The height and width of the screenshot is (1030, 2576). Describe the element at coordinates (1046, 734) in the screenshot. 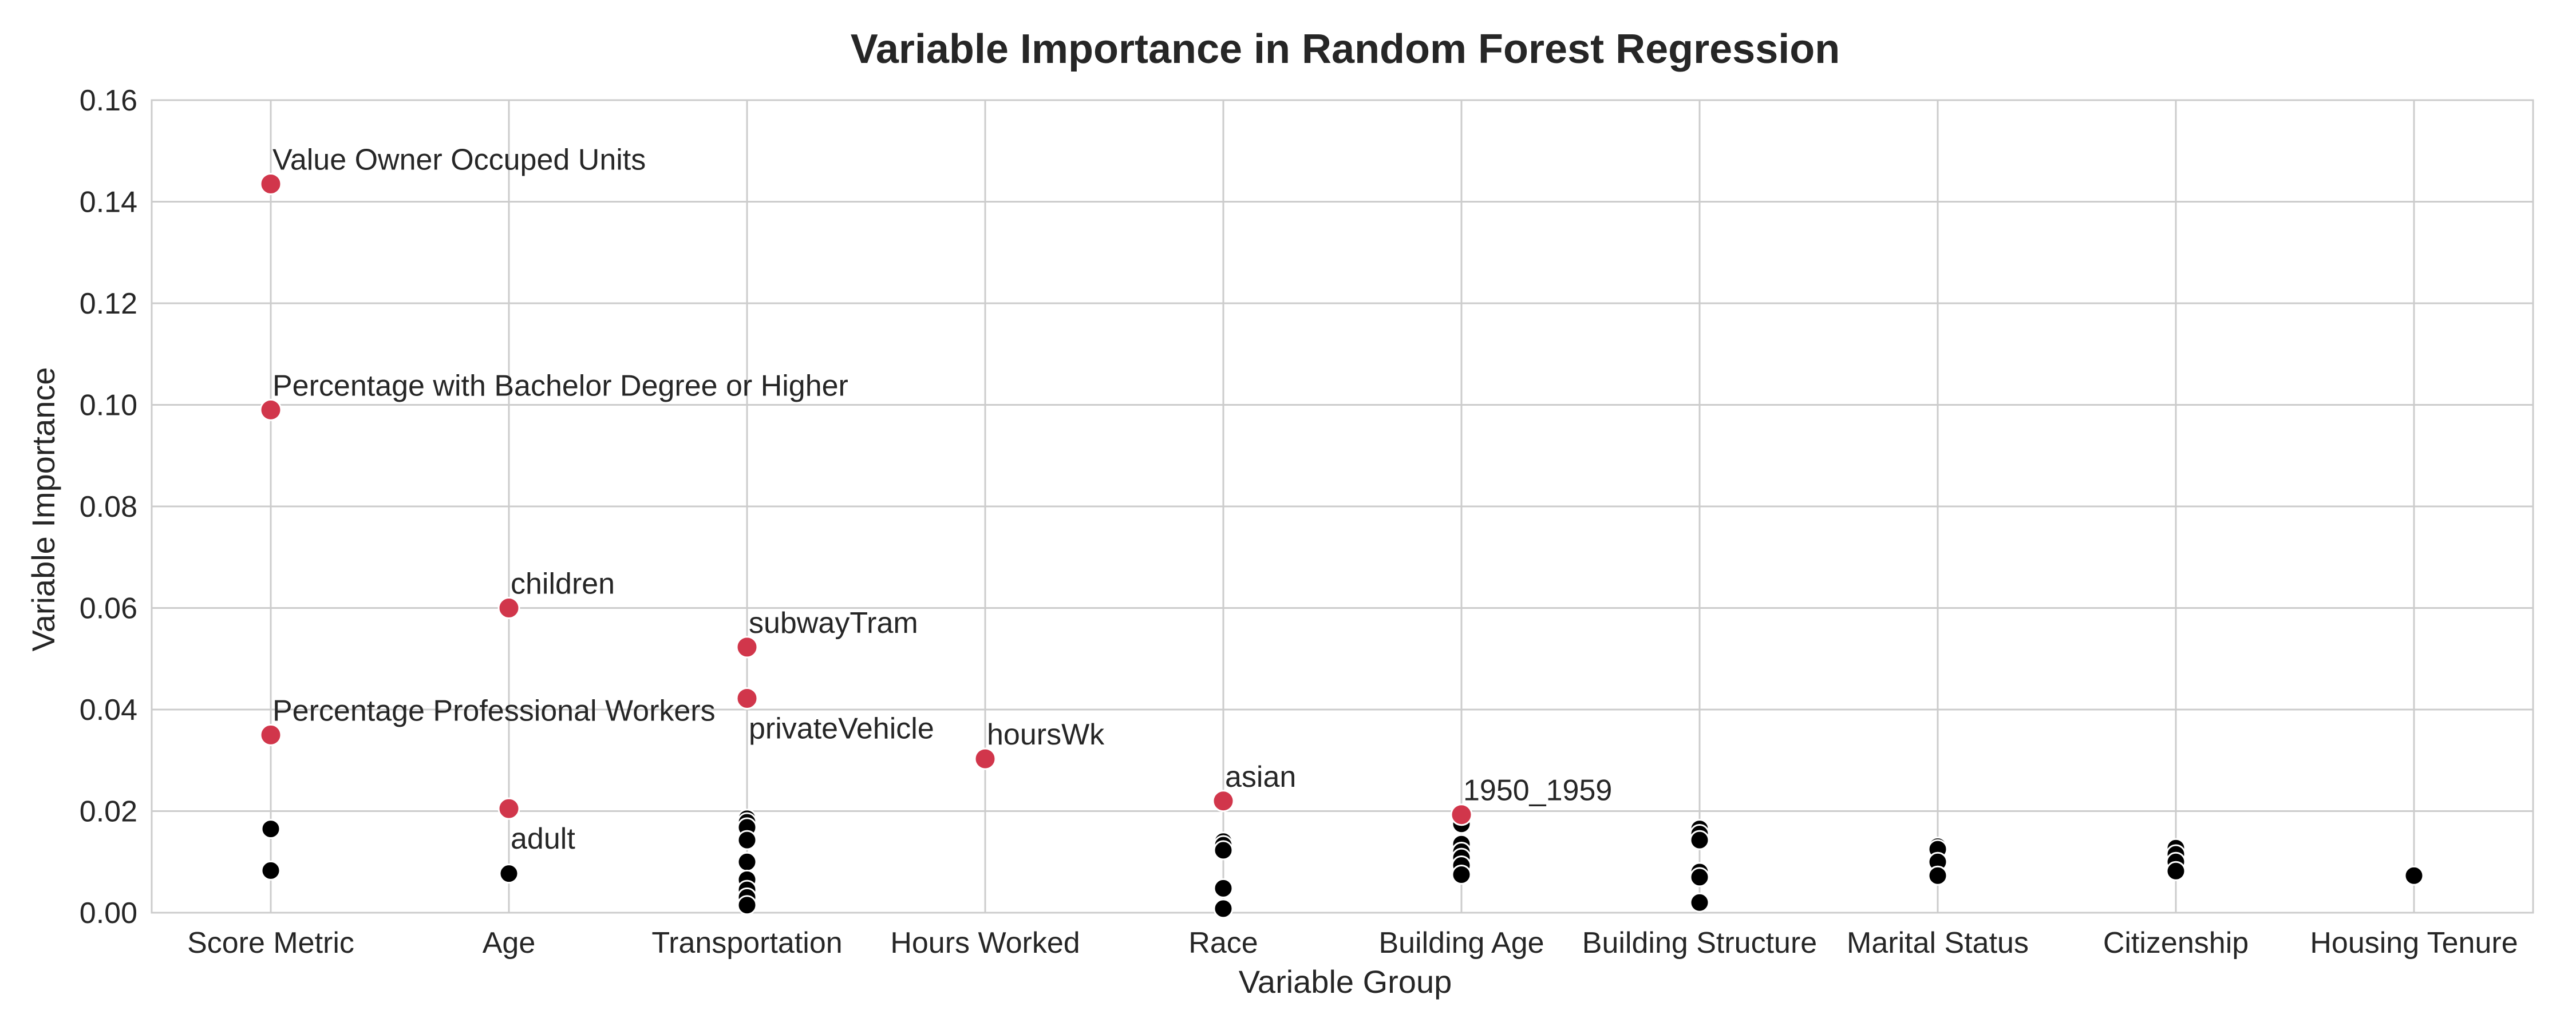

I see `point-annotation: hoursWk` at that location.